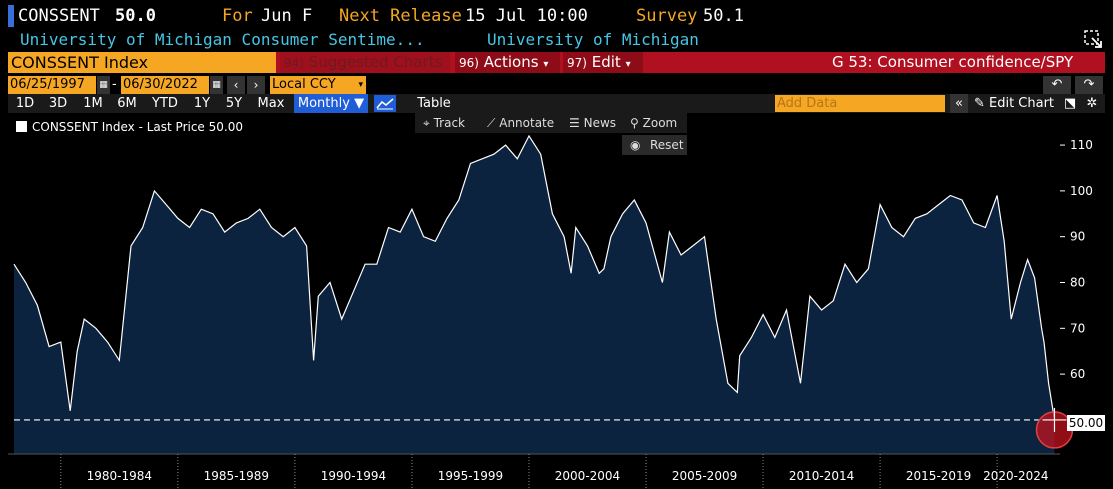 The height and width of the screenshot is (489, 1113). I want to click on news-icon: ☰, so click(574, 123).